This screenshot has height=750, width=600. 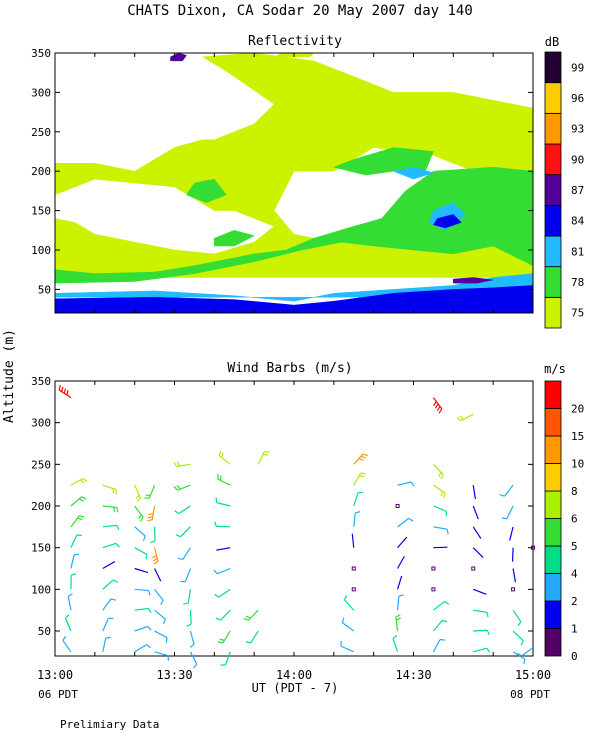 I want to click on reflectivity-colorbar-unit: dB, so click(x=552, y=42).